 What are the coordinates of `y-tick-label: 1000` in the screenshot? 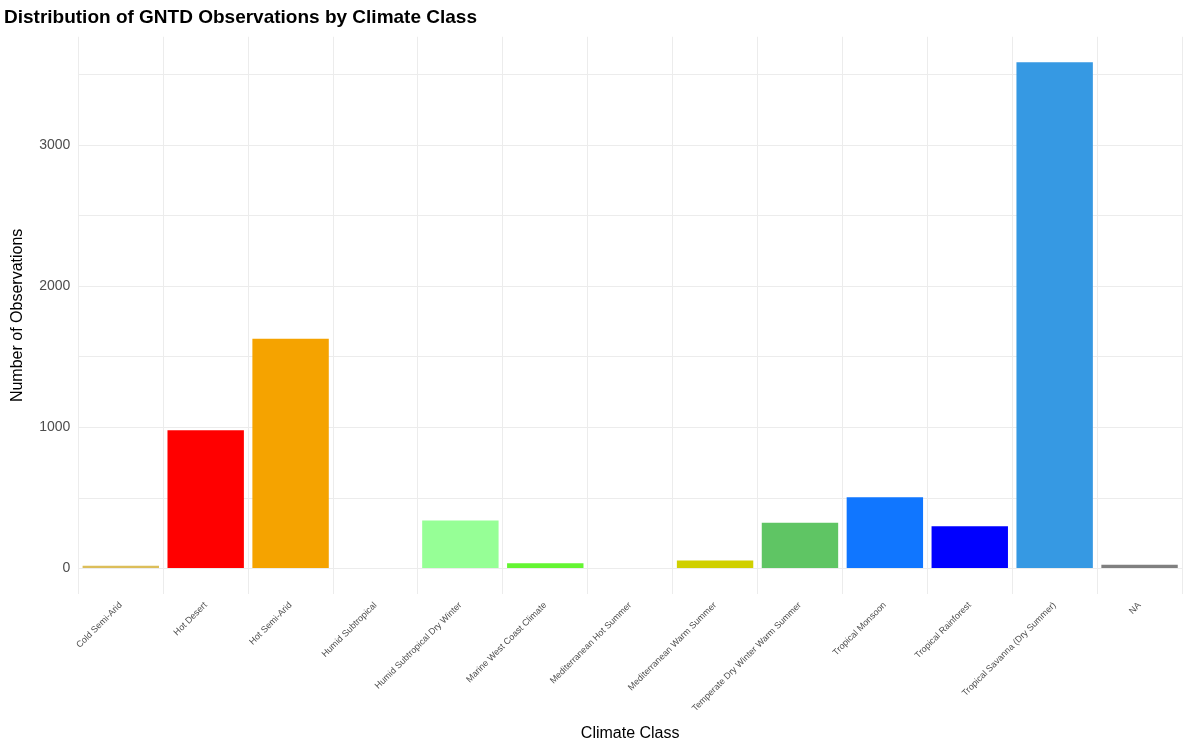 It's located at (55, 426).